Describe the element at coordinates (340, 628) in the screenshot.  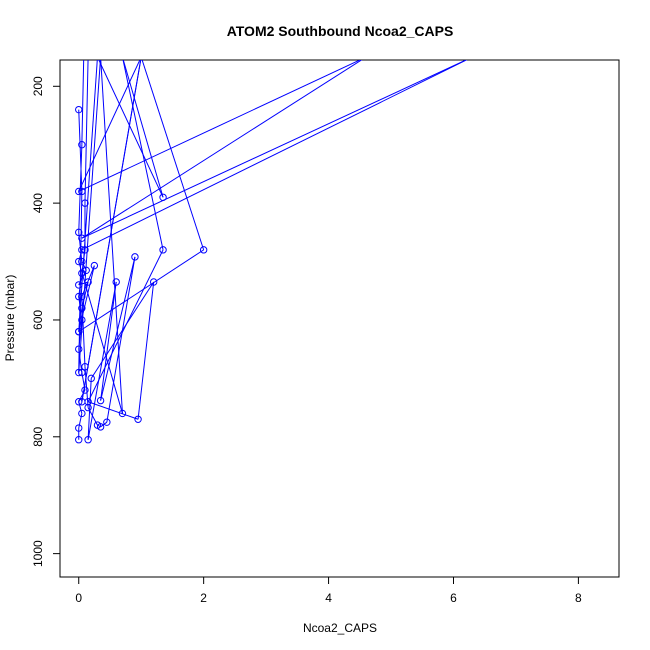
I see `x-axis-label: Ncoa2_CAPS` at that location.